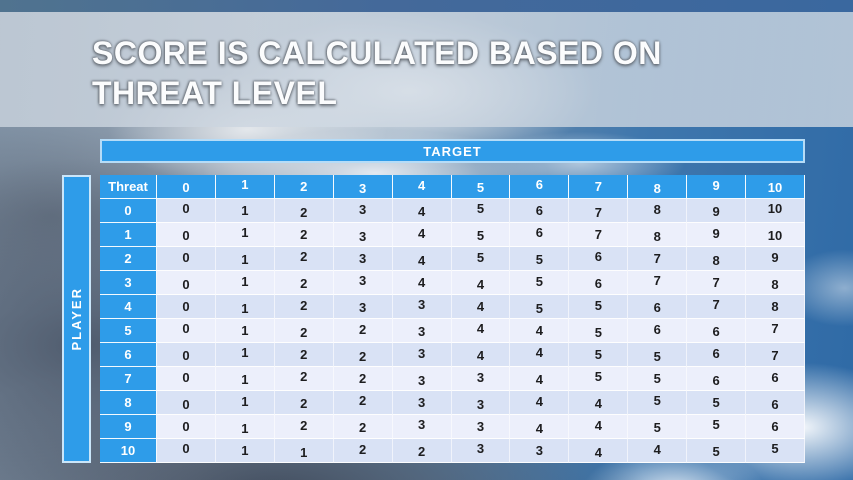 This screenshot has height=480, width=853. I want to click on target-column-header: 2, so click(304, 187).